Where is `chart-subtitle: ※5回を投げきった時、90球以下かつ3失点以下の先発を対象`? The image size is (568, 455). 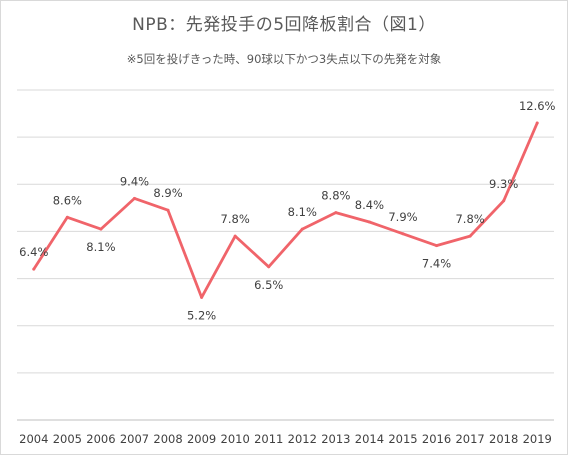
chart-subtitle: ※5回を投げきった時、90球以下かつ3失点以下の先発を対象 is located at coordinates (284, 59).